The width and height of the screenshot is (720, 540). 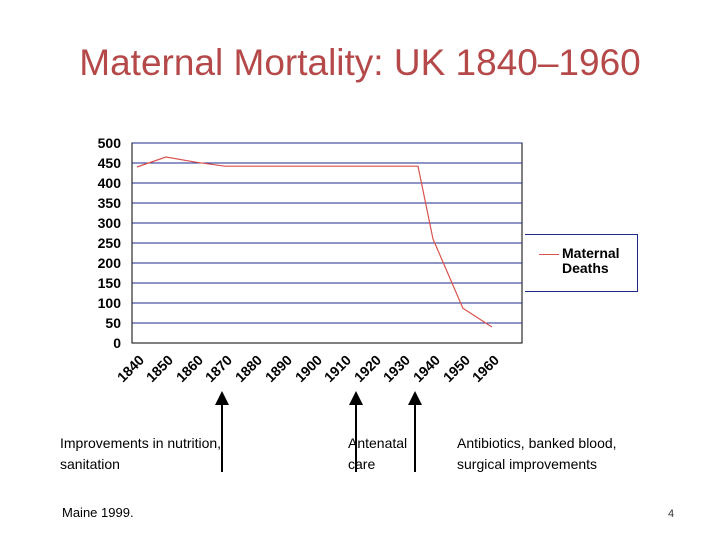 I want to click on y-tick-label-250: 250, so click(x=110, y=243).